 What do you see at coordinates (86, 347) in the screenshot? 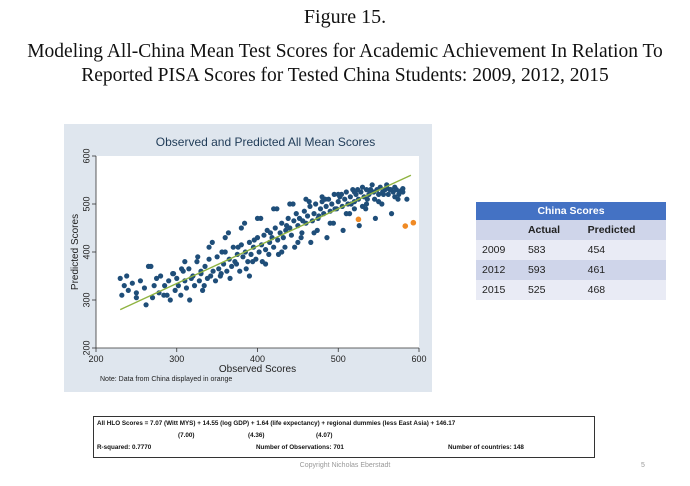
I see `y-tick-label: 200` at bounding box center [86, 347].